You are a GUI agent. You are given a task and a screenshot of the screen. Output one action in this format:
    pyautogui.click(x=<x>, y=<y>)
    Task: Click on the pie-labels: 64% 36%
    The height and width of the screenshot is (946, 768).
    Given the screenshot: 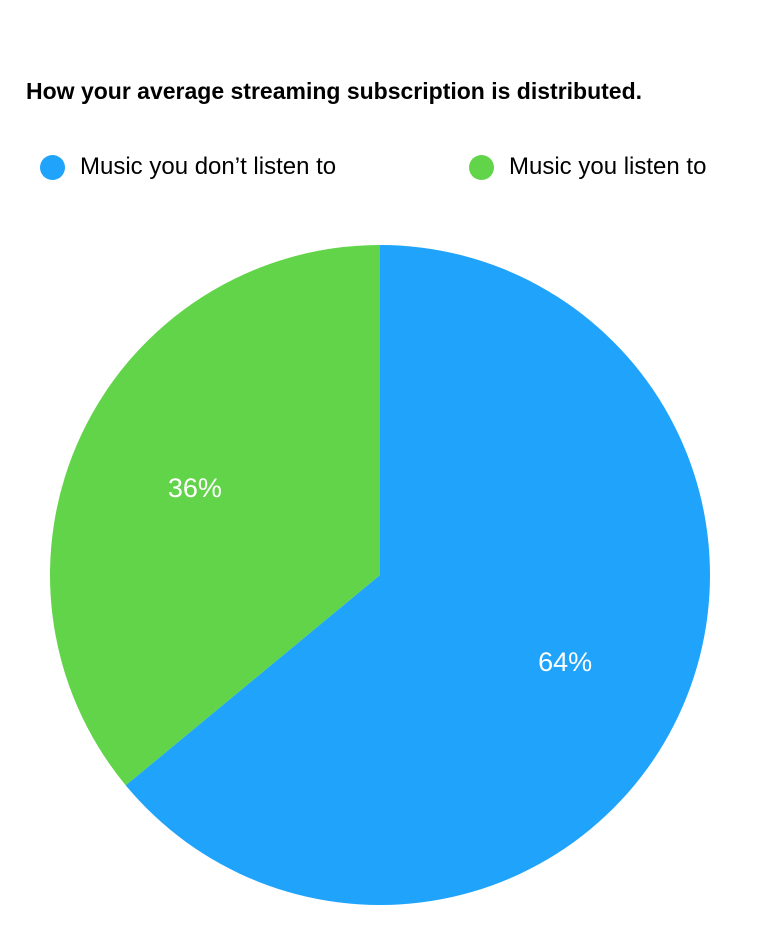 What is the action you would take?
    pyautogui.click(x=380, y=575)
    